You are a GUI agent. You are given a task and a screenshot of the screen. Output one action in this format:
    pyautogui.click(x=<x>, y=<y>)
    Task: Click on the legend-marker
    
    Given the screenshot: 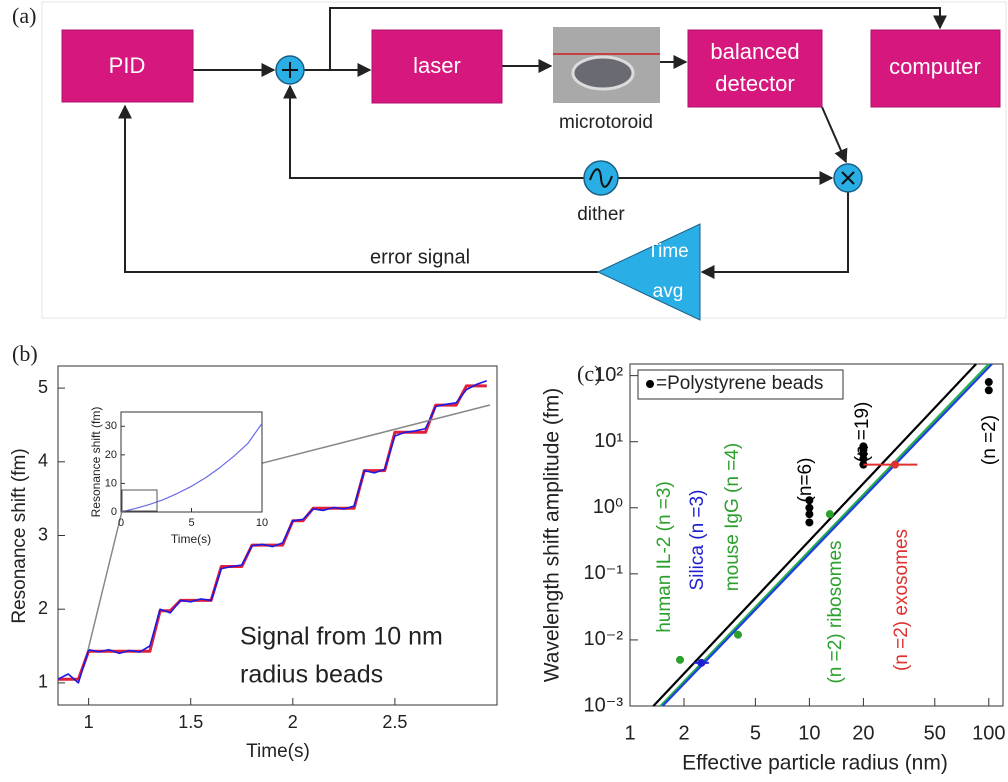 What is the action you would take?
    pyautogui.click(x=650, y=384)
    